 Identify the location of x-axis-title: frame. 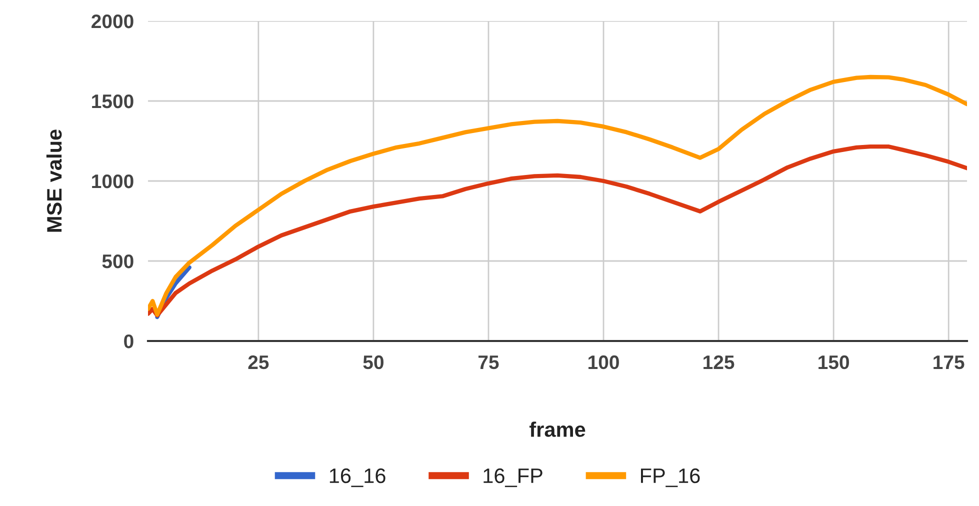
(557, 429).